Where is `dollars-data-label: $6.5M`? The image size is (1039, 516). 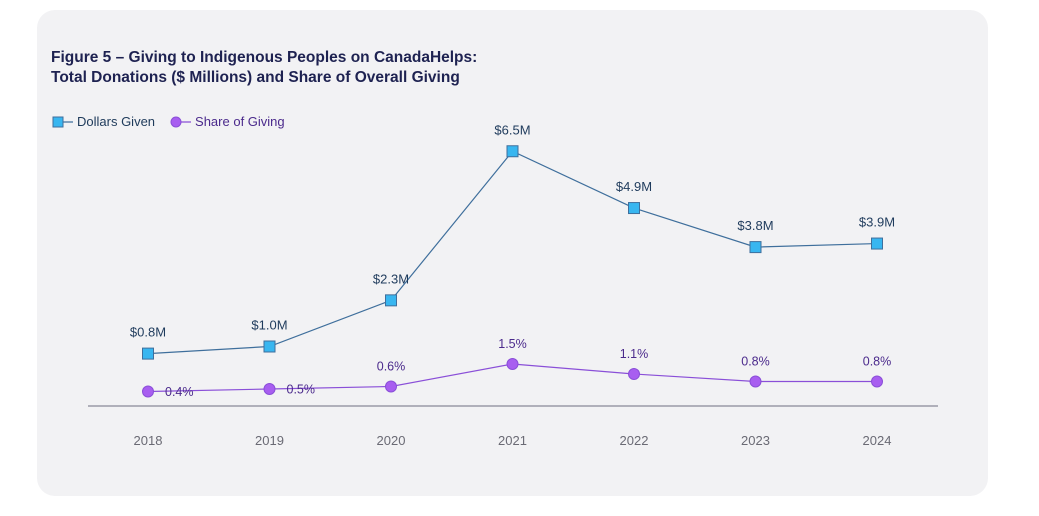
dollars-data-label: $6.5M is located at coordinates (512, 129).